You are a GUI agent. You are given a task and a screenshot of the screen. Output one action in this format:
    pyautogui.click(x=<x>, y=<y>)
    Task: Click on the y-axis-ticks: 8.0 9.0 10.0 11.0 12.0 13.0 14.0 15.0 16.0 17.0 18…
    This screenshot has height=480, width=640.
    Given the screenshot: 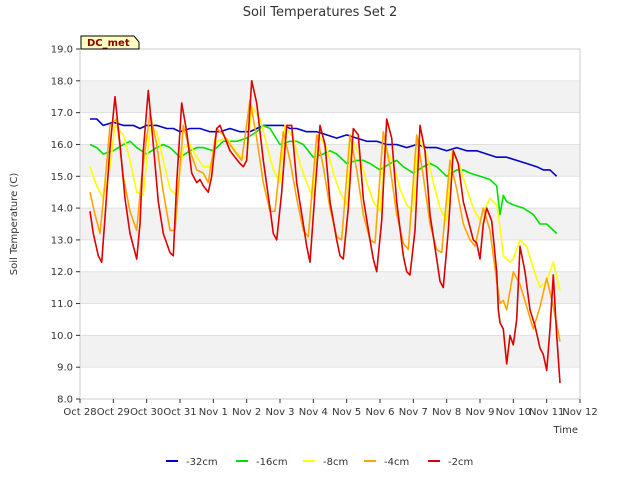 What is the action you would take?
    pyautogui.click(x=65, y=225)
    